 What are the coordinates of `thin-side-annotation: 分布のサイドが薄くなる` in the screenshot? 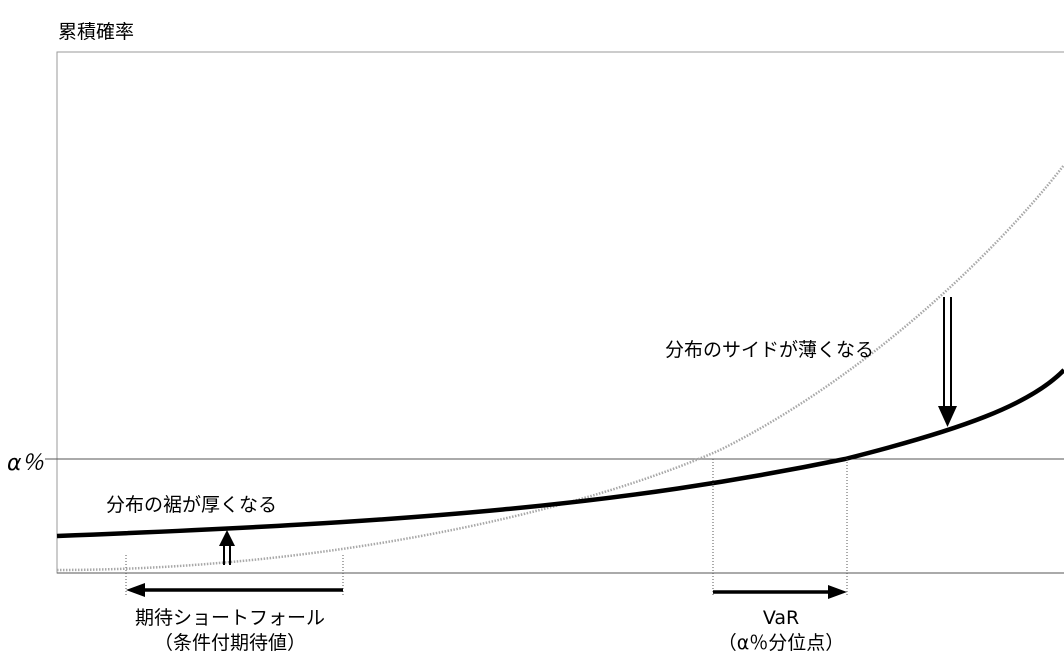 It's located at (769, 350).